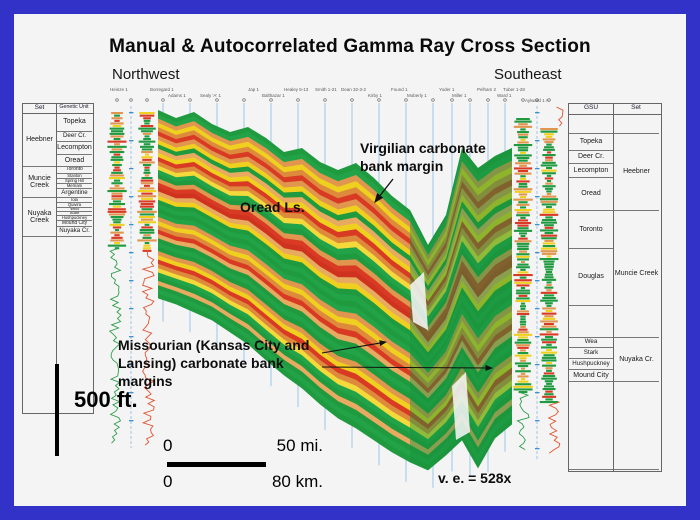 Image resolution: width=700 pixels, height=520 pixels. I want to click on well-name: Found 1, so click(399, 89).